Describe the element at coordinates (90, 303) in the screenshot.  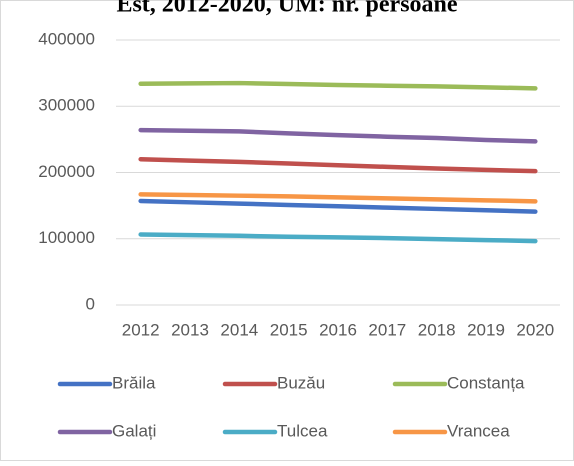
I see `y-tick-label: 0` at that location.